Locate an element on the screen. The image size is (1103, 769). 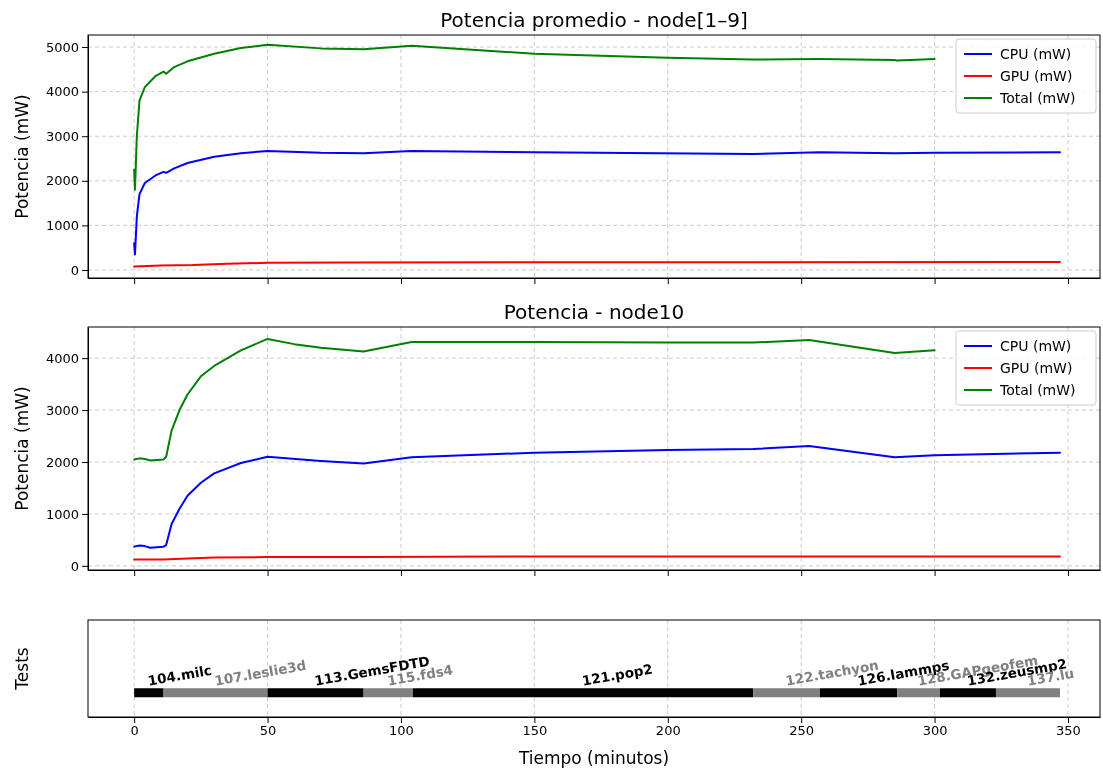
x-tick-label: 350 is located at coordinates (1068, 731).